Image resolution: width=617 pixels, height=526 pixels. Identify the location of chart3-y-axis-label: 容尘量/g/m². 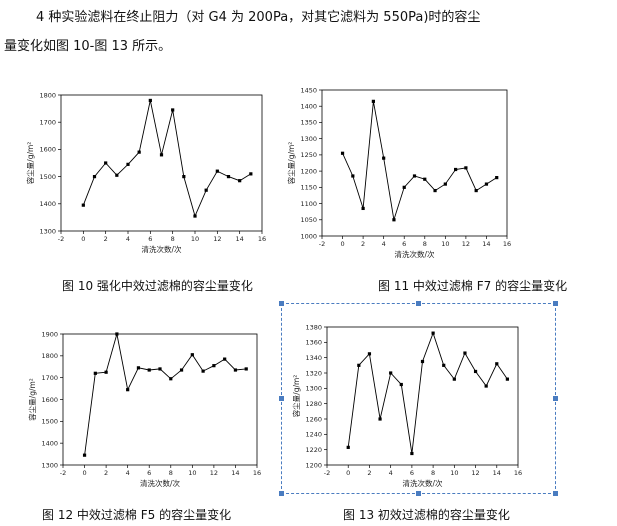
(296, 396).